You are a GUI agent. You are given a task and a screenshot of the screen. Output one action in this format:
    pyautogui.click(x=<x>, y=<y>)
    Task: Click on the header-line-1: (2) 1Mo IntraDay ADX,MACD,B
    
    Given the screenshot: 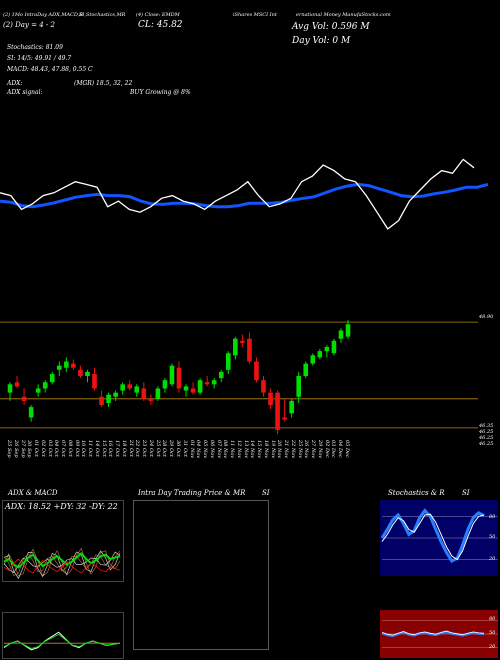 What is the action you would take?
    pyautogui.click(x=43, y=15)
    